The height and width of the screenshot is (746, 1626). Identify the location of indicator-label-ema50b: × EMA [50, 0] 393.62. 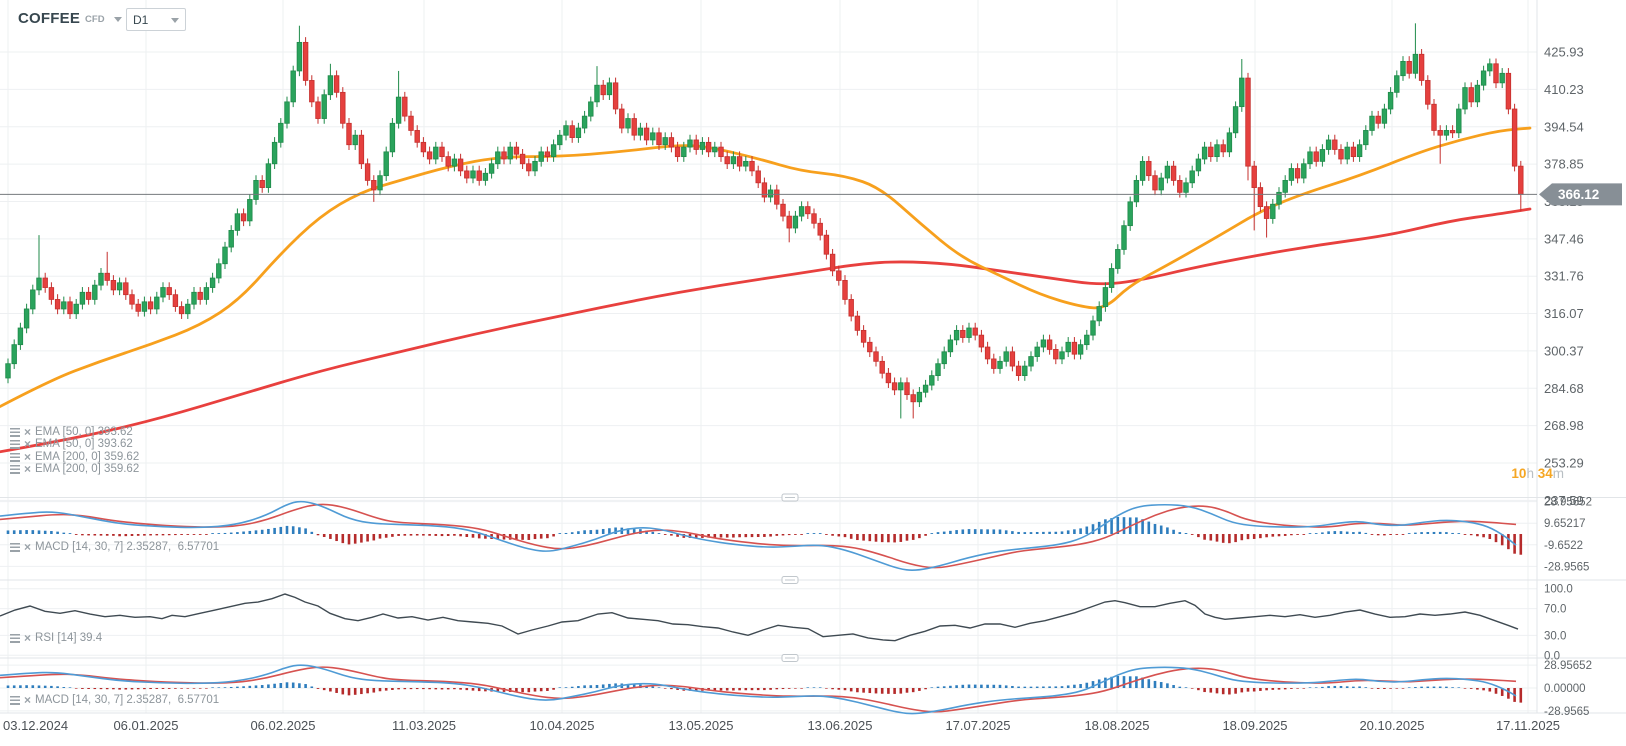
(71, 444).